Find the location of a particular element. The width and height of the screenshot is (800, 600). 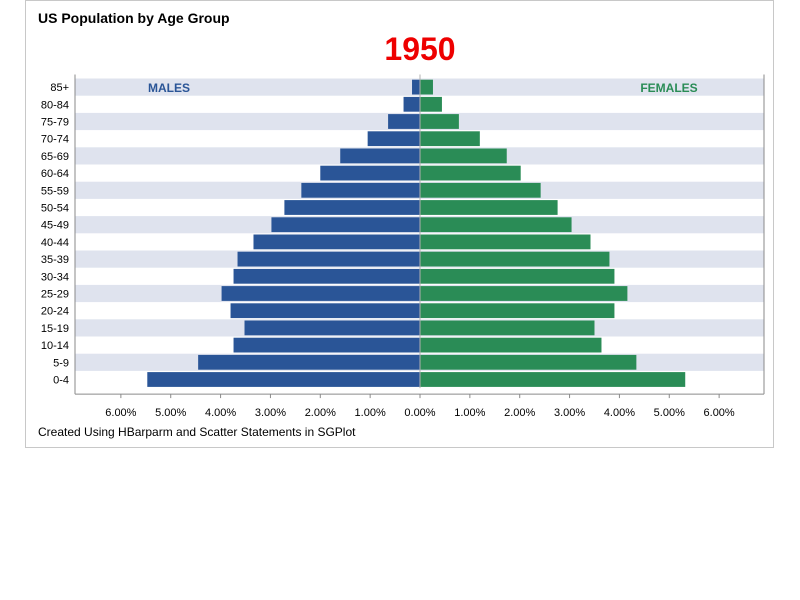

y-tick-label: 40-44 is located at coordinates (55, 243).